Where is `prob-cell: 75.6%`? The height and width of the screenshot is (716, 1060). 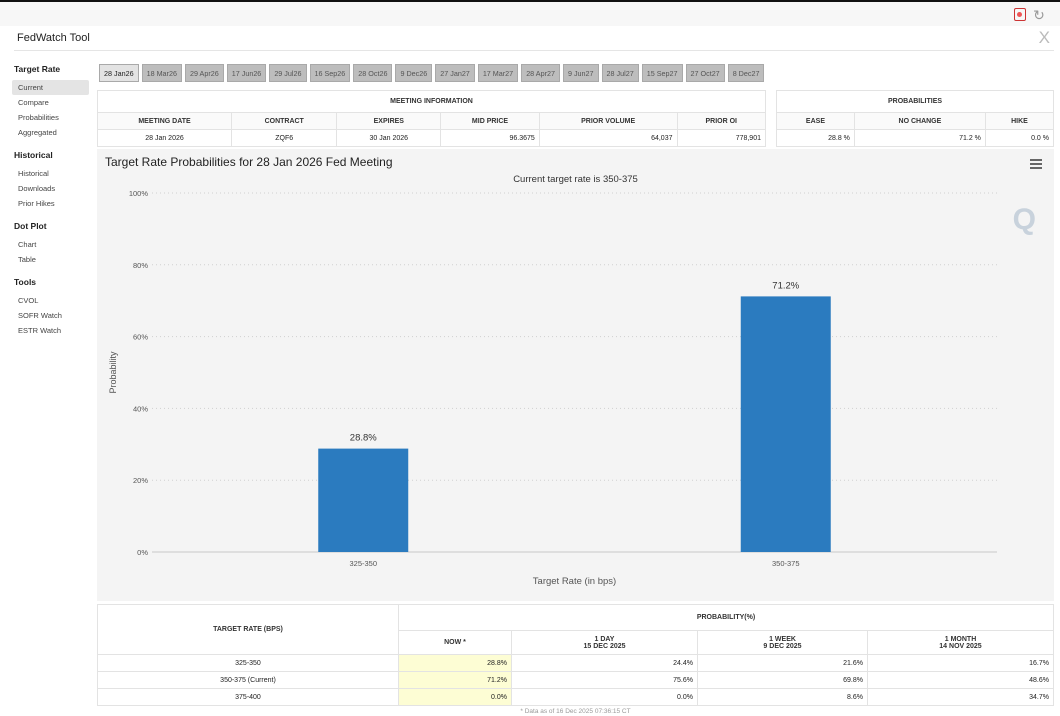 prob-cell: 75.6% is located at coordinates (604, 680).